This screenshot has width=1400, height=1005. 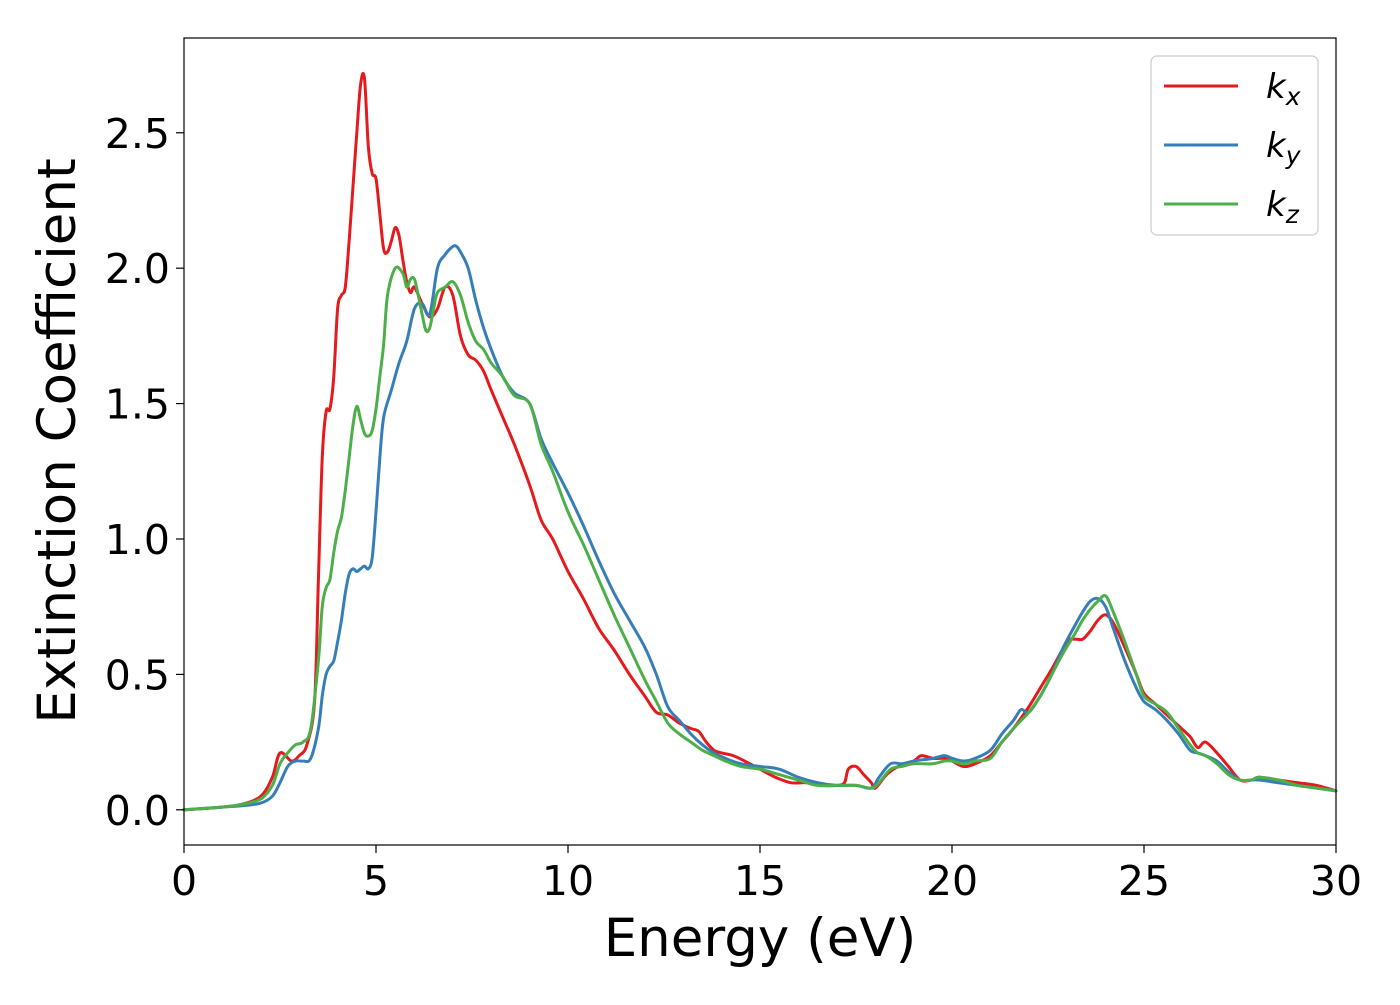 What do you see at coordinates (137, 811) in the screenshot?
I see `y-tick-label: 0.0` at bounding box center [137, 811].